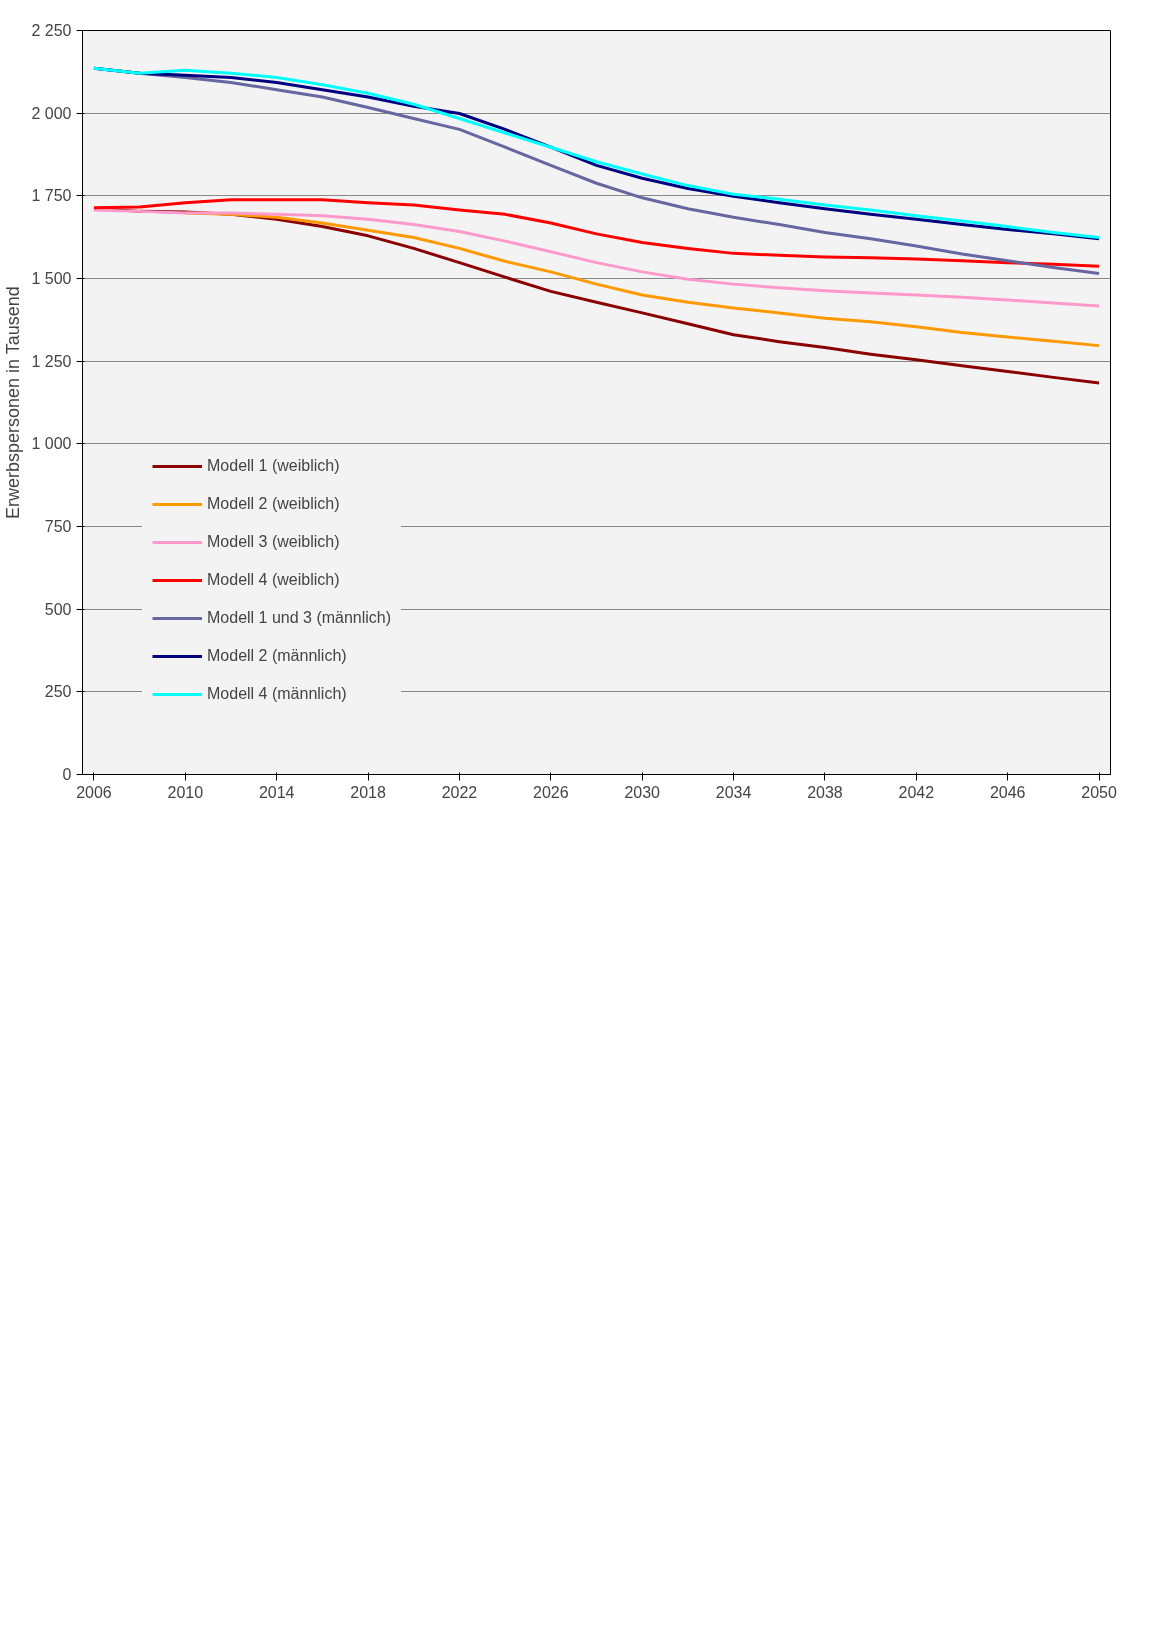  Describe the element at coordinates (185, 792) in the screenshot. I see `x-tick-label: 2010` at that location.